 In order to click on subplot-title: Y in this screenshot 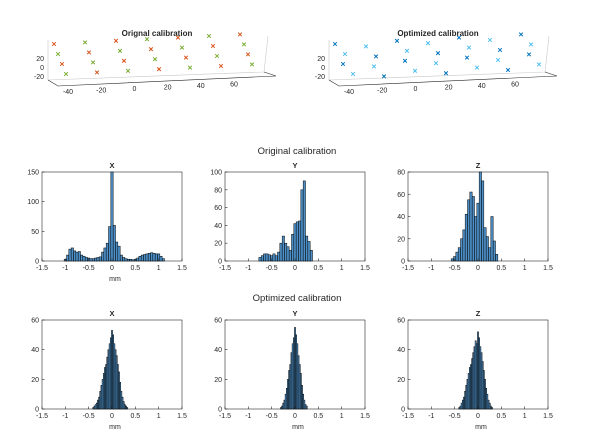, I will do `click(294, 165)`.